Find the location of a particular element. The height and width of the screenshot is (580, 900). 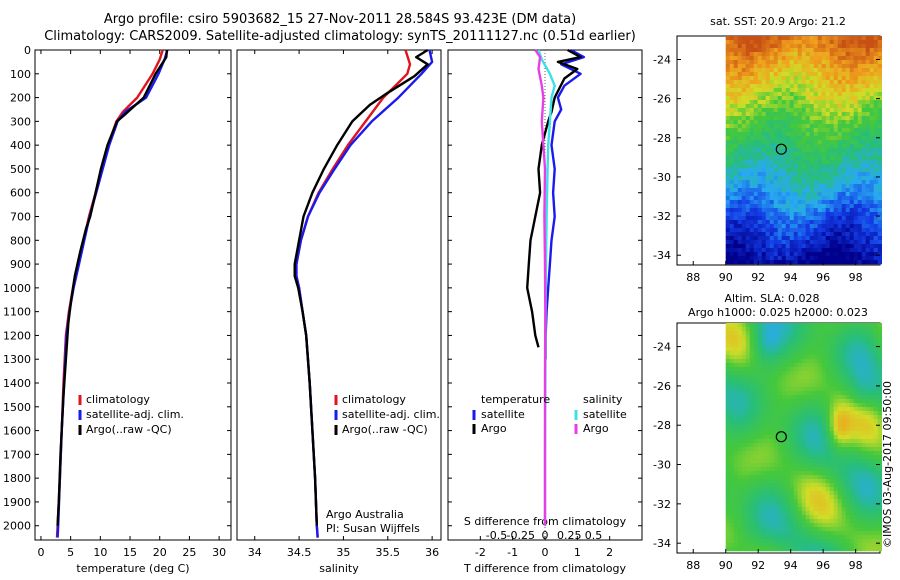

series-line-argo-raw-qc- is located at coordinates (112, 287).